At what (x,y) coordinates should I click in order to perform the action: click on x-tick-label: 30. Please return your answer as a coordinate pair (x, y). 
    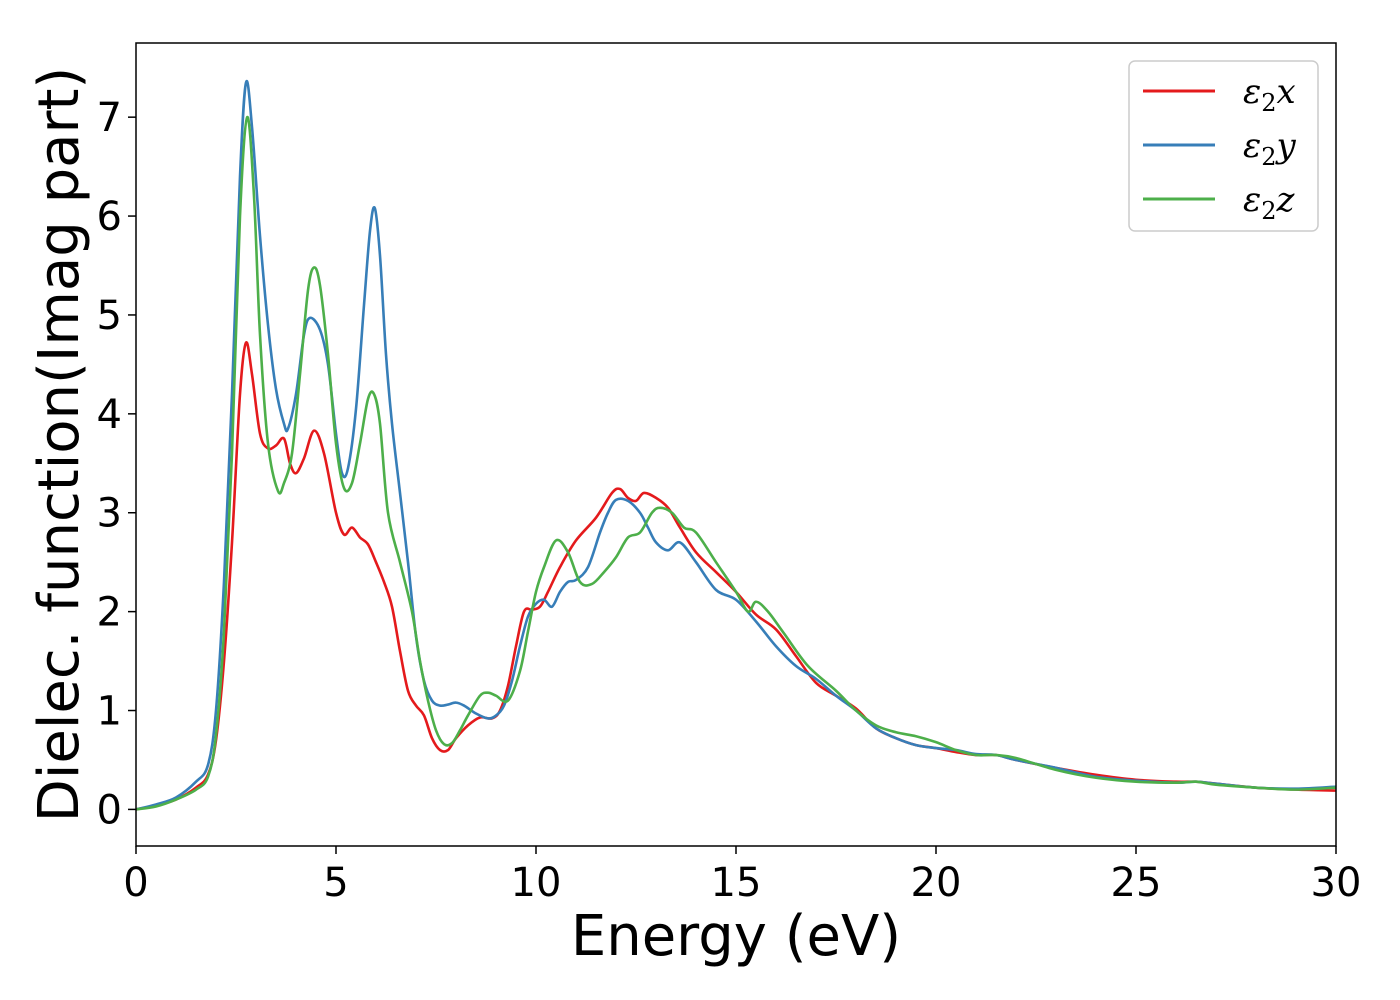
    Looking at the image, I should click on (1336, 883).